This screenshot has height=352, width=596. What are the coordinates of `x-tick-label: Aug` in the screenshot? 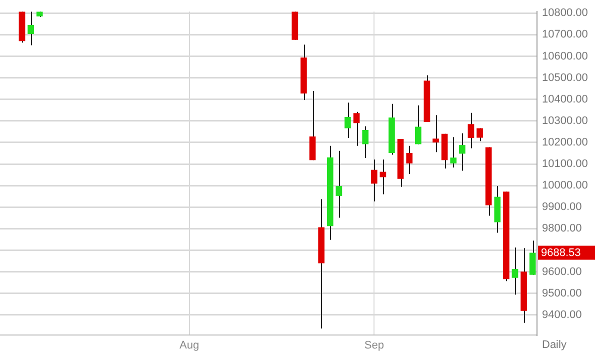 It's located at (189, 346).